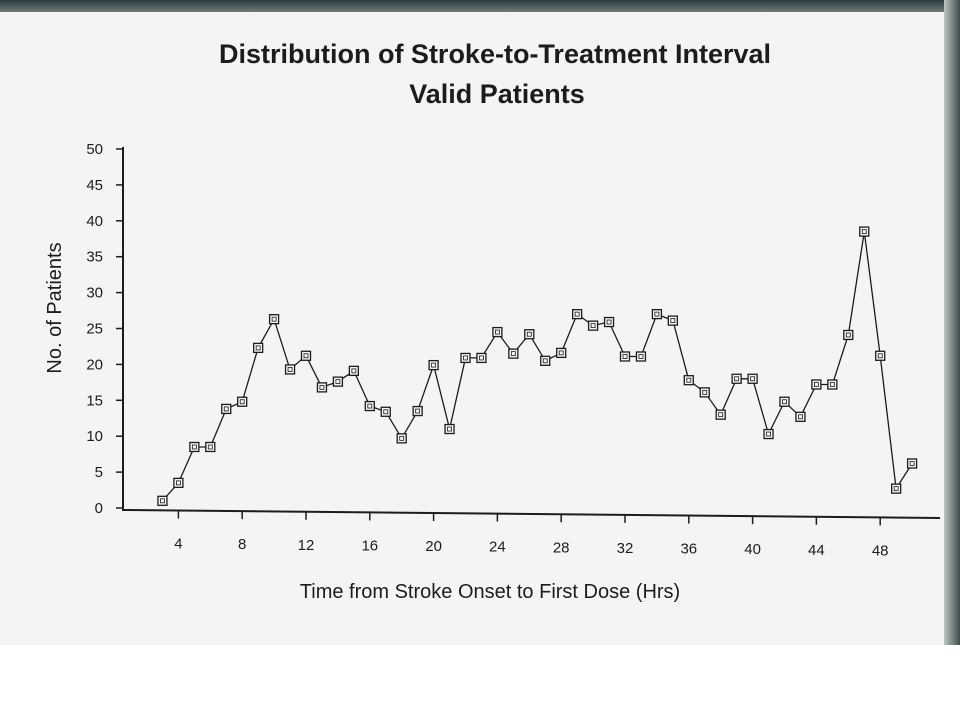 Image resolution: width=960 pixels, height=720 pixels. I want to click on slide-right-edge, so click(952, 322).